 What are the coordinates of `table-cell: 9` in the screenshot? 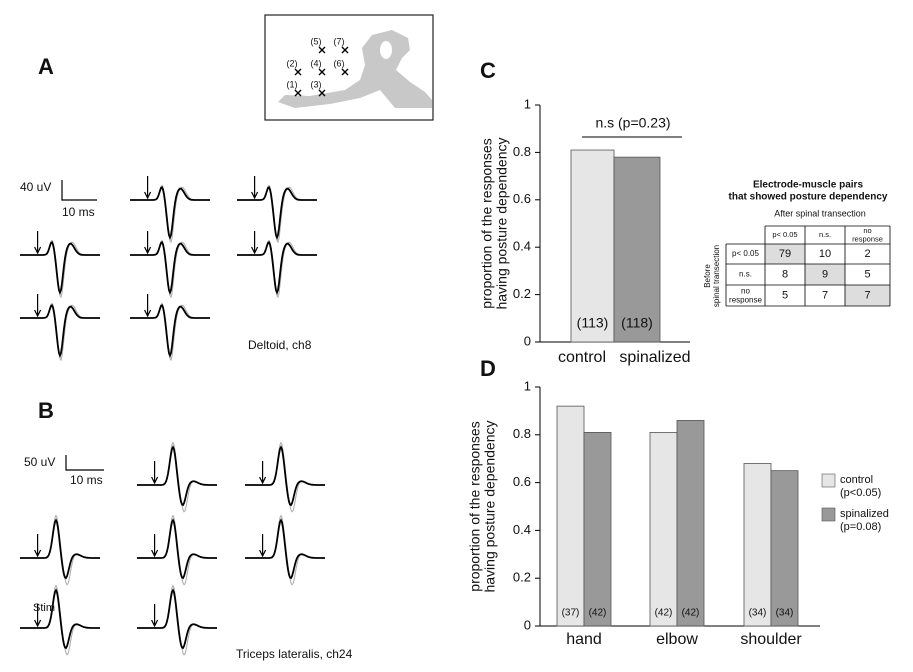 It's located at (825, 274).